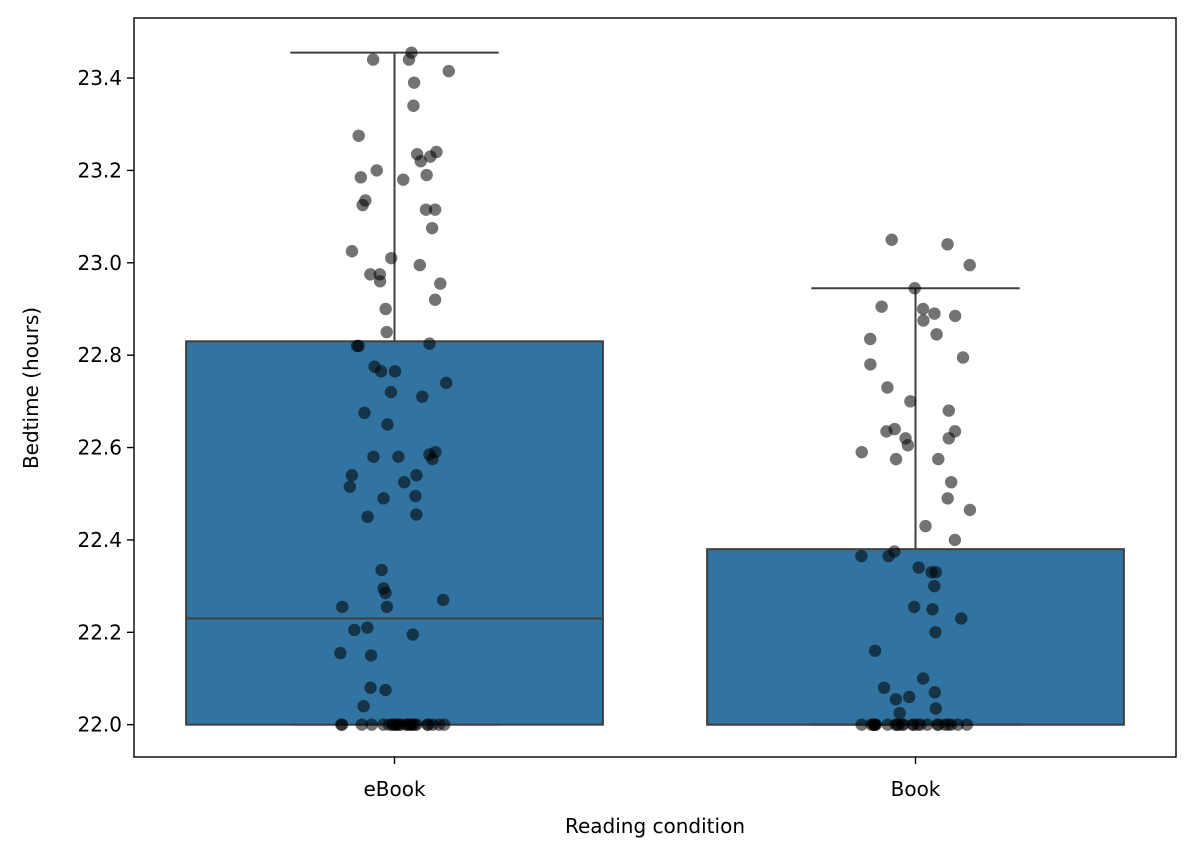 The width and height of the screenshot is (1194, 858). I want to click on x-axis: eBook Book, so click(652, 779).